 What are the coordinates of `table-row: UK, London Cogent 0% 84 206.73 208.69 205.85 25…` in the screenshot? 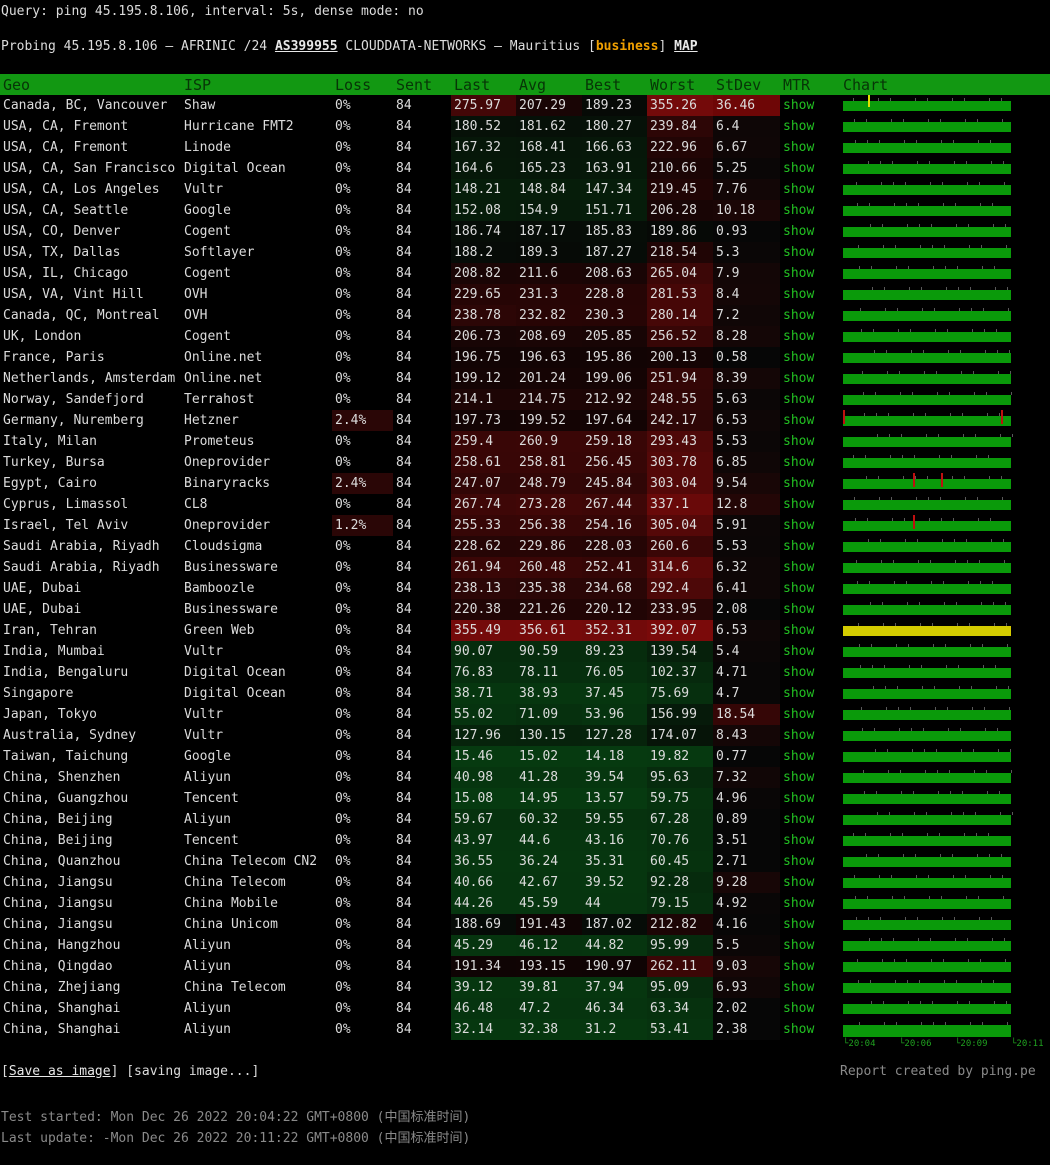 It's located at (525, 336).